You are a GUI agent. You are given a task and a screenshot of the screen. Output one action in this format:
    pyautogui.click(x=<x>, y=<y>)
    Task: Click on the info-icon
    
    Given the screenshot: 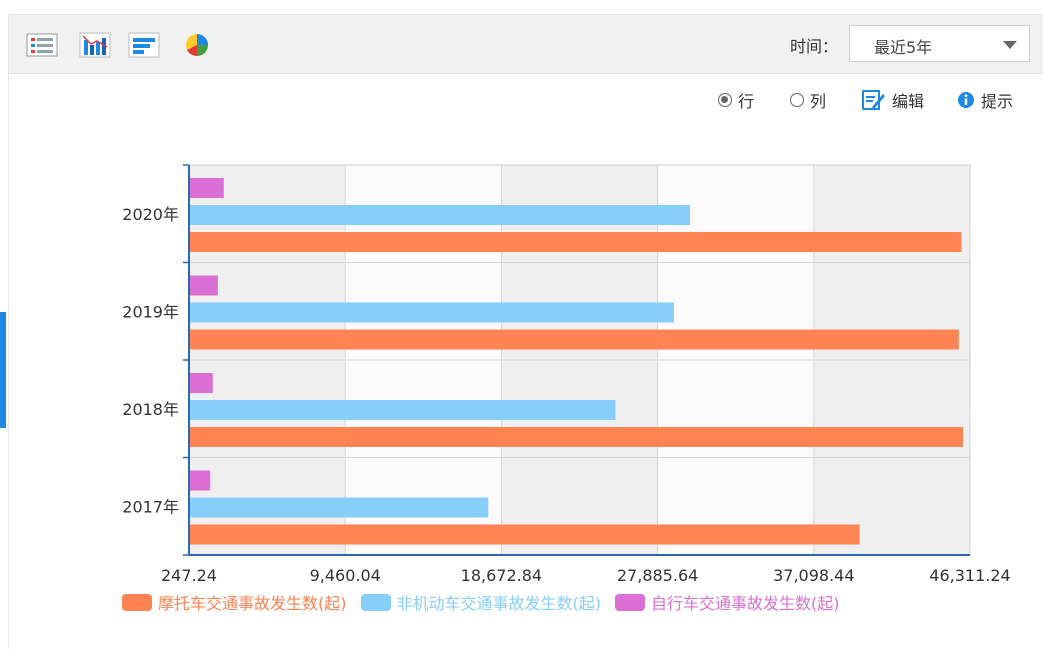 What is the action you would take?
    pyautogui.click(x=966, y=100)
    